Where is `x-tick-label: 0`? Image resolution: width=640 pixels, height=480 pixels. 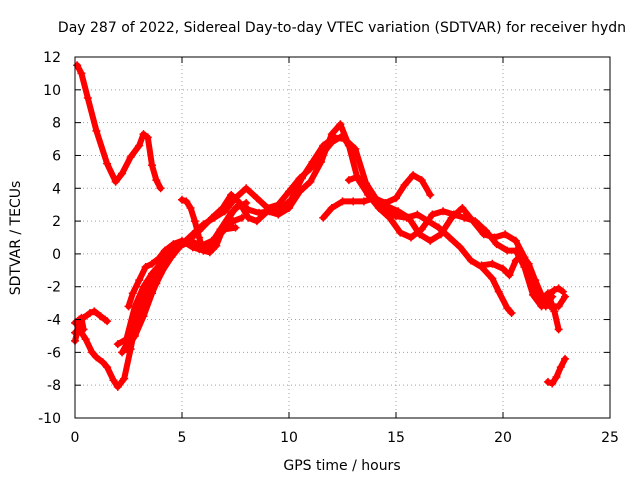 x-tick-label: 0 is located at coordinates (75, 438).